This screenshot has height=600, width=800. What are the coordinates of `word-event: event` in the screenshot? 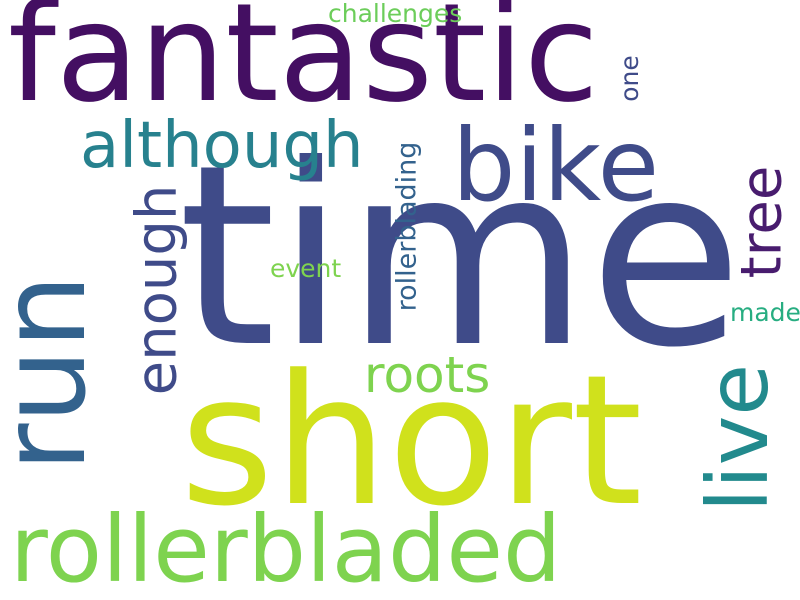 It's located at (306, 268).